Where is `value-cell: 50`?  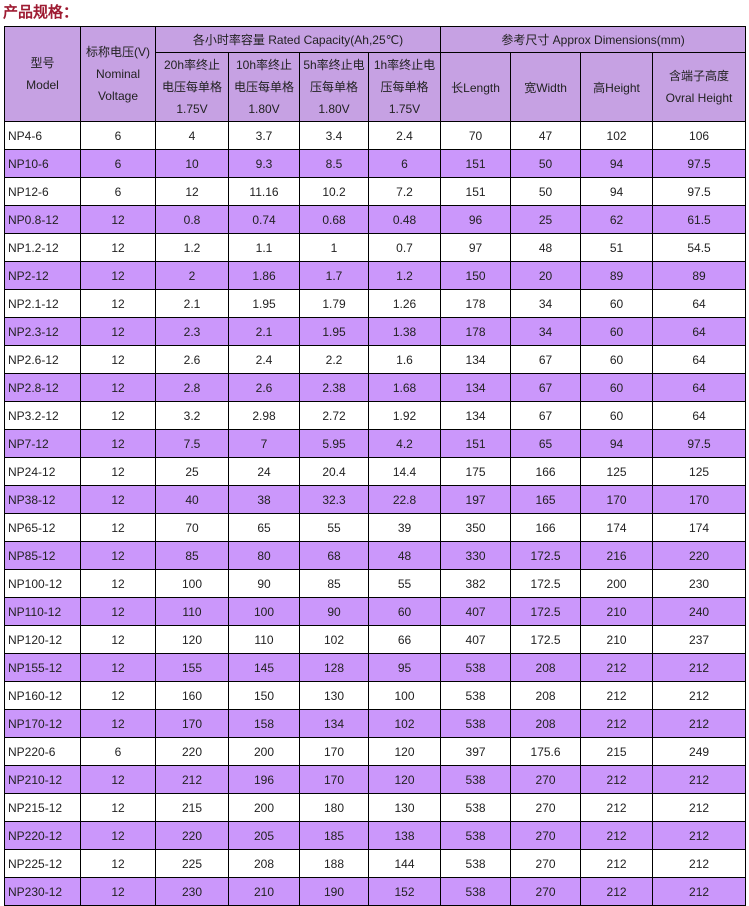 value-cell: 50 is located at coordinates (546, 163).